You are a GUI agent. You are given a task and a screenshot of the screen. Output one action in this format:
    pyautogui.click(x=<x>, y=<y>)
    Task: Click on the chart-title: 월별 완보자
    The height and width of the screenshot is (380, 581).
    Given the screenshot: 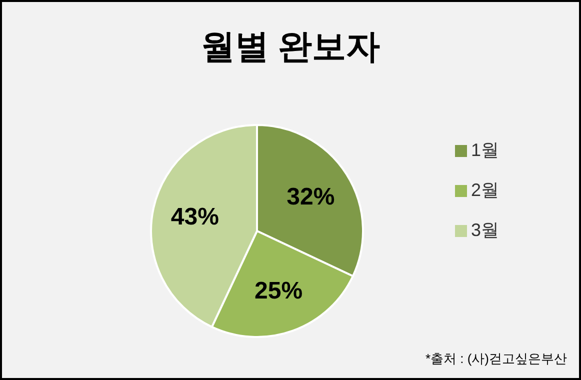 What is the action you would take?
    pyautogui.click(x=291, y=47)
    